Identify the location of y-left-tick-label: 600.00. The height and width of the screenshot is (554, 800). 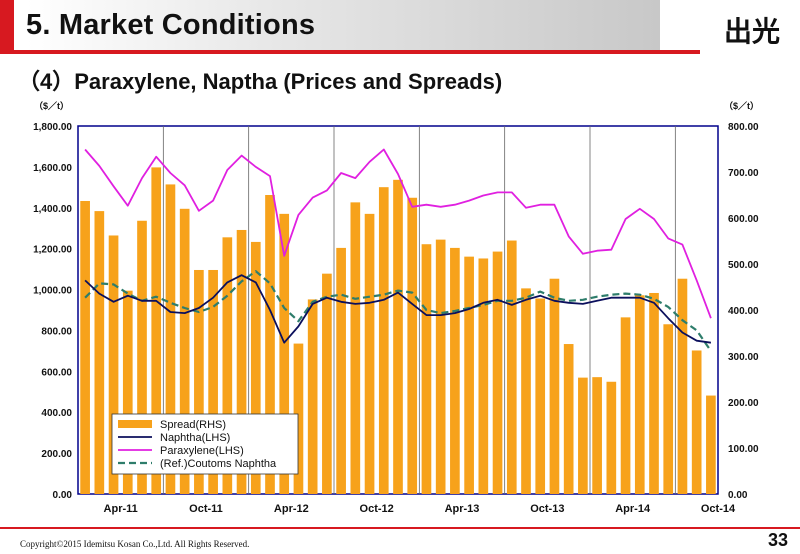
(56, 372).